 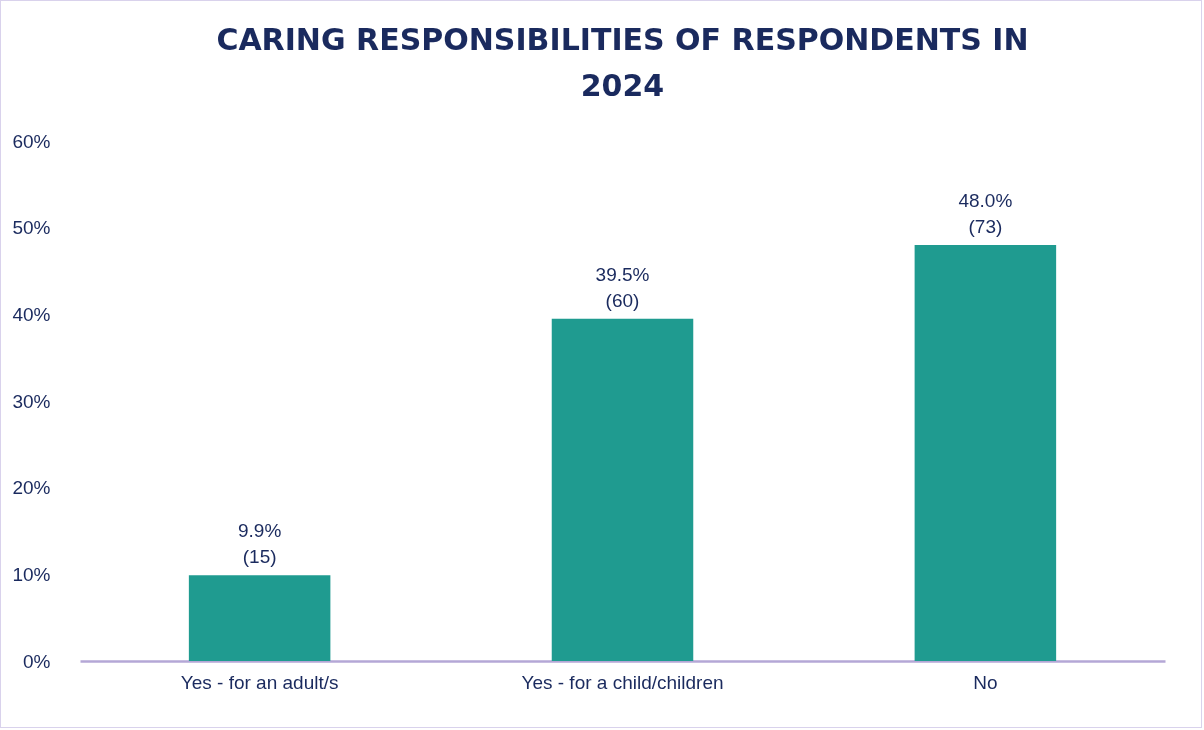 I want to click on y-tick-label: 40%, so click(x=31, y=314).